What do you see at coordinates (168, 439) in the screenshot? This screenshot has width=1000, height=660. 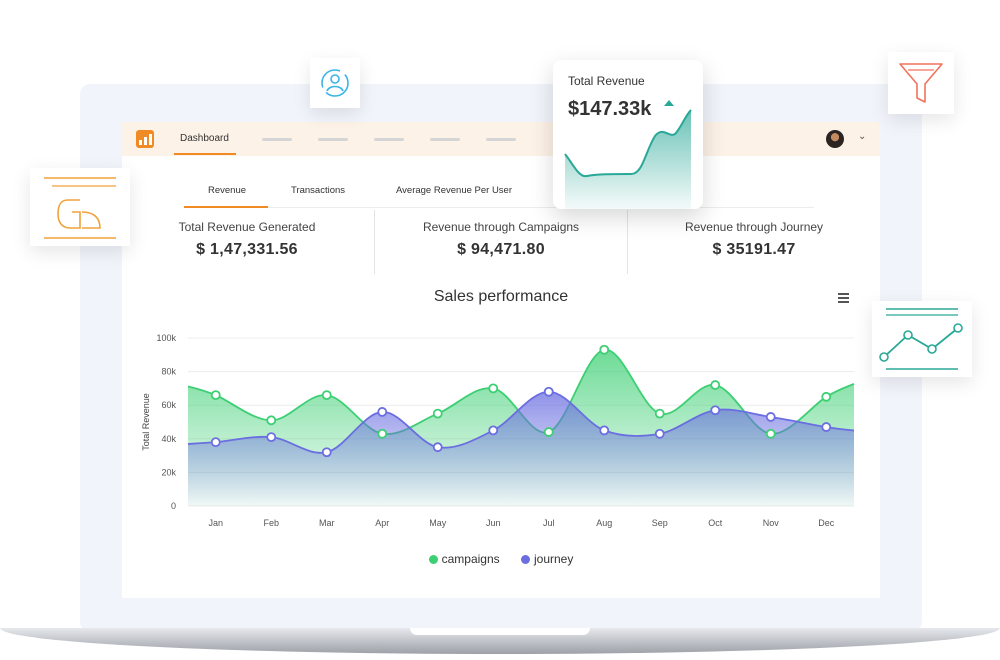 I see `y-tick-label: 40k` at bounding box center [168, 439].